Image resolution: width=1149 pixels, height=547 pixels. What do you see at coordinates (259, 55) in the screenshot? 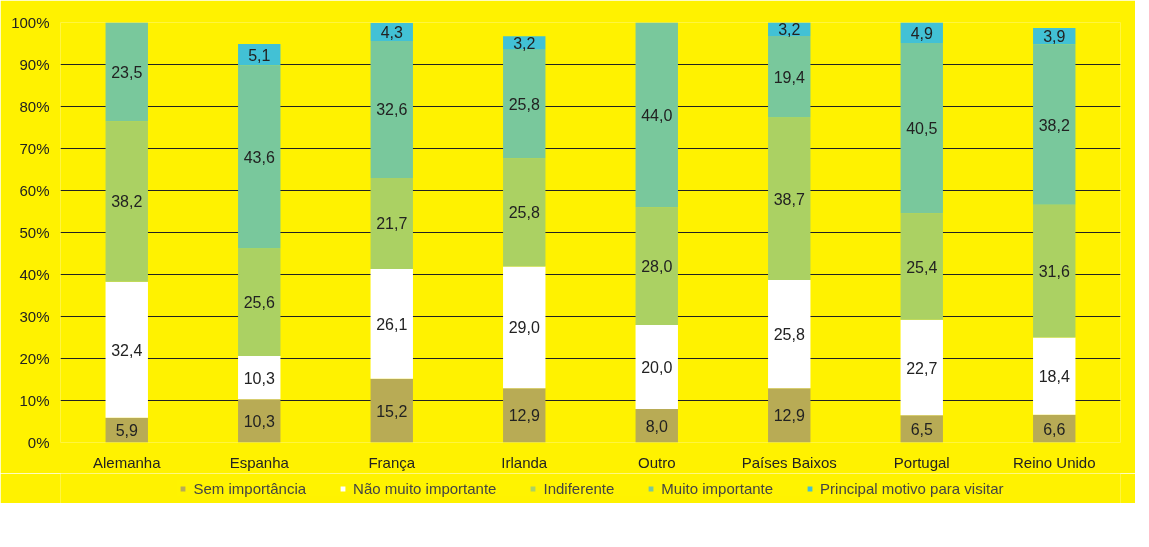
I see `data-label: 5,1` at bounding box center [259, 55].